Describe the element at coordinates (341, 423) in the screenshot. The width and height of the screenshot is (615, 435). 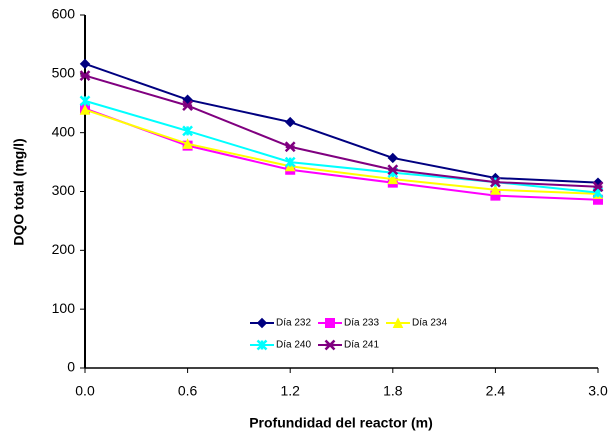
I see `x-axis-title: Profundidad del reactor (m)` at that location.